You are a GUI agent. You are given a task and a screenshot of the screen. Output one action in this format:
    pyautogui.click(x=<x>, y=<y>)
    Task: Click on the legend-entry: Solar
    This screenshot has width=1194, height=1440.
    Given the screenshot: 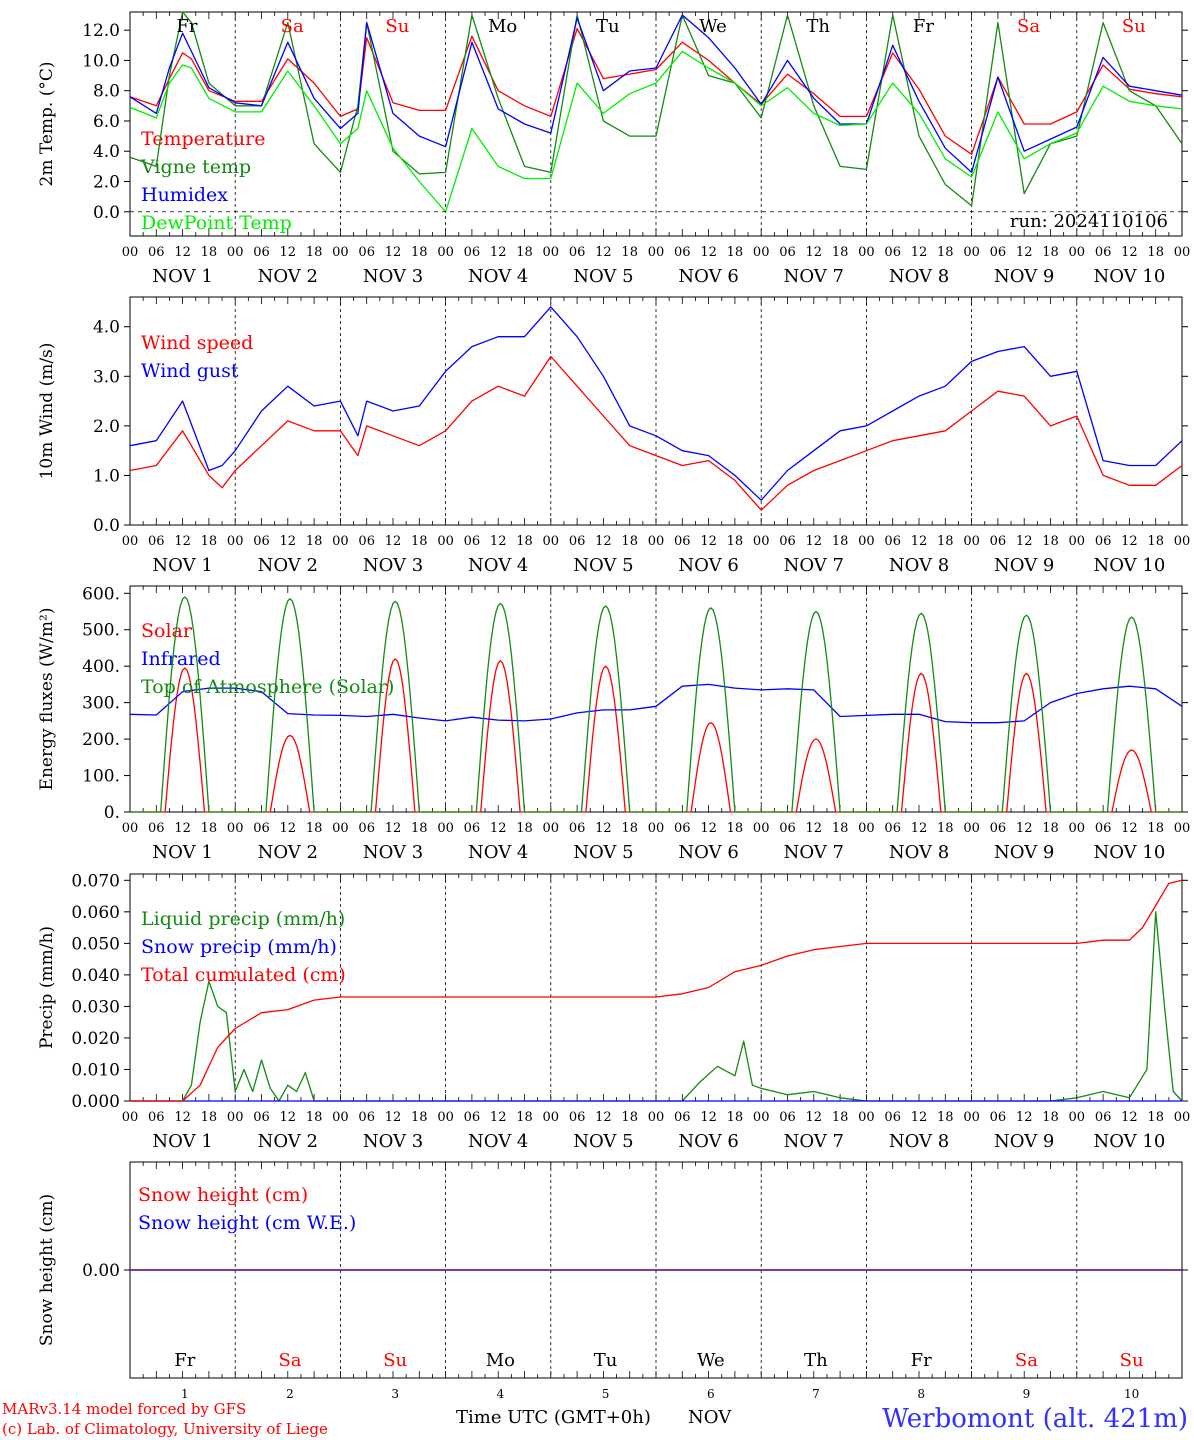 What is the action you would take?
    pyautogui.click(x=167, y=631)
    